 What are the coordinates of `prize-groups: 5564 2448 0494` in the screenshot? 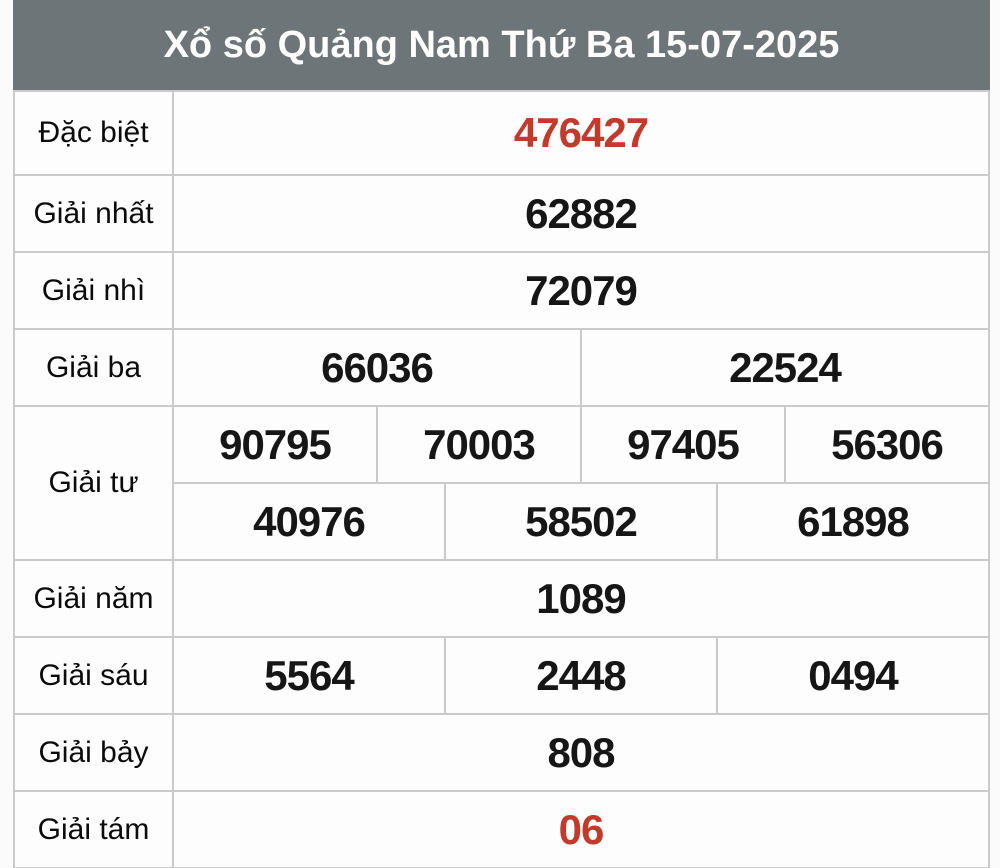 It's located at (581, 675).